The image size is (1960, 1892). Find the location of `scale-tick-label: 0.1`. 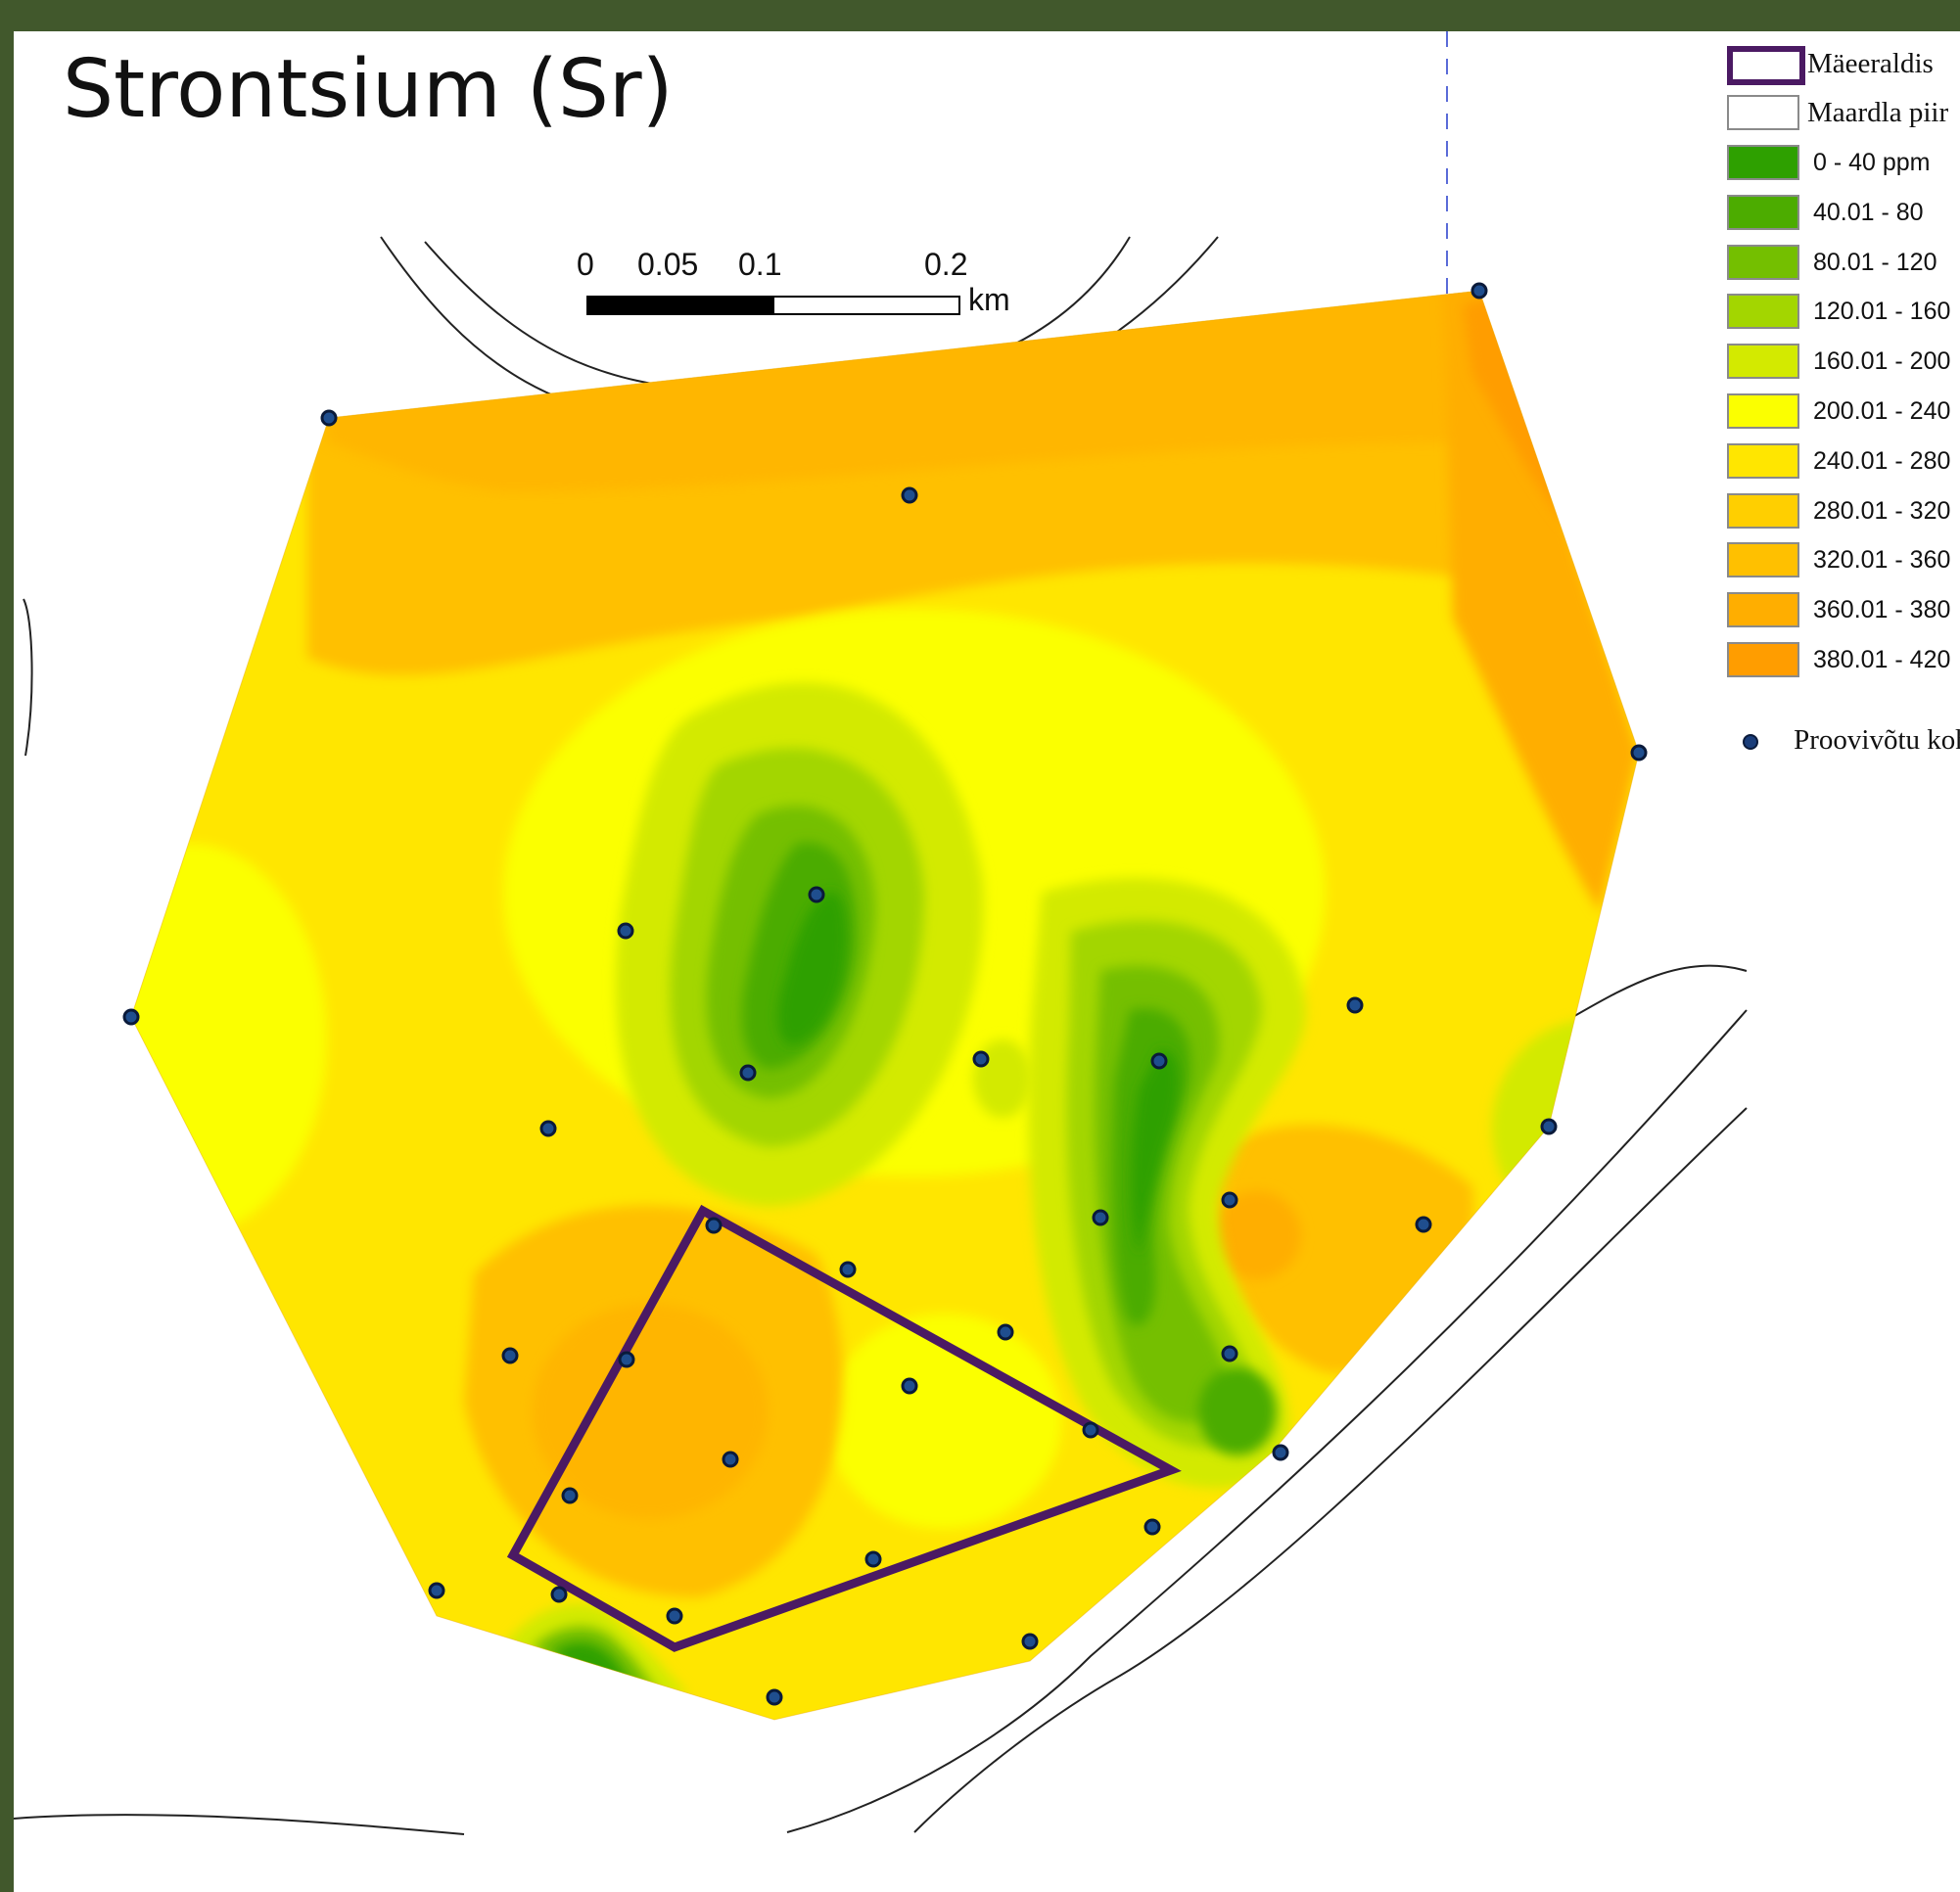

scale-tick-label: 0.1 is located at coordinates (760, 264).